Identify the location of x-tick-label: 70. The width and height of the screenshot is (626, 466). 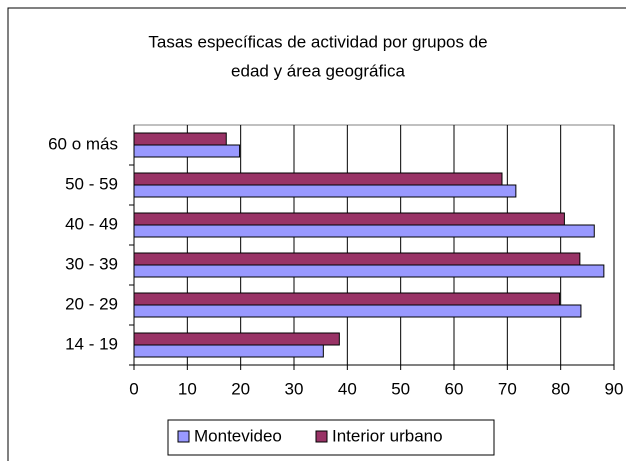
(507, 388).